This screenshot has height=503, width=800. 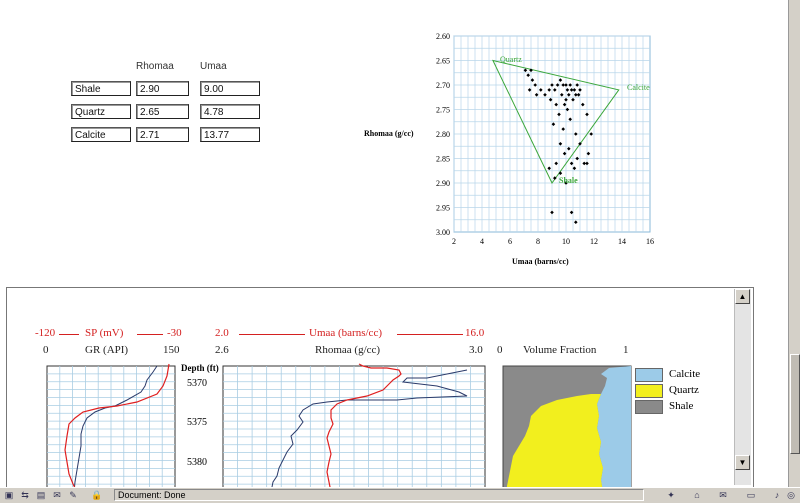 What do you see at coordinates (553, 241) in the screenshot?
I see `crossplot-x-ticks: 2 4 6 8 10 12 14 16` at bounding box center [553, 241].